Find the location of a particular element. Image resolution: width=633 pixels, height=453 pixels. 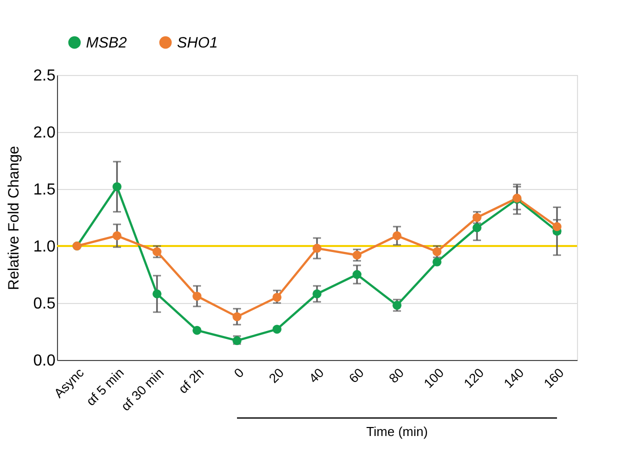

y-tick-label: 0.5 is located at coordinates (44, 304).